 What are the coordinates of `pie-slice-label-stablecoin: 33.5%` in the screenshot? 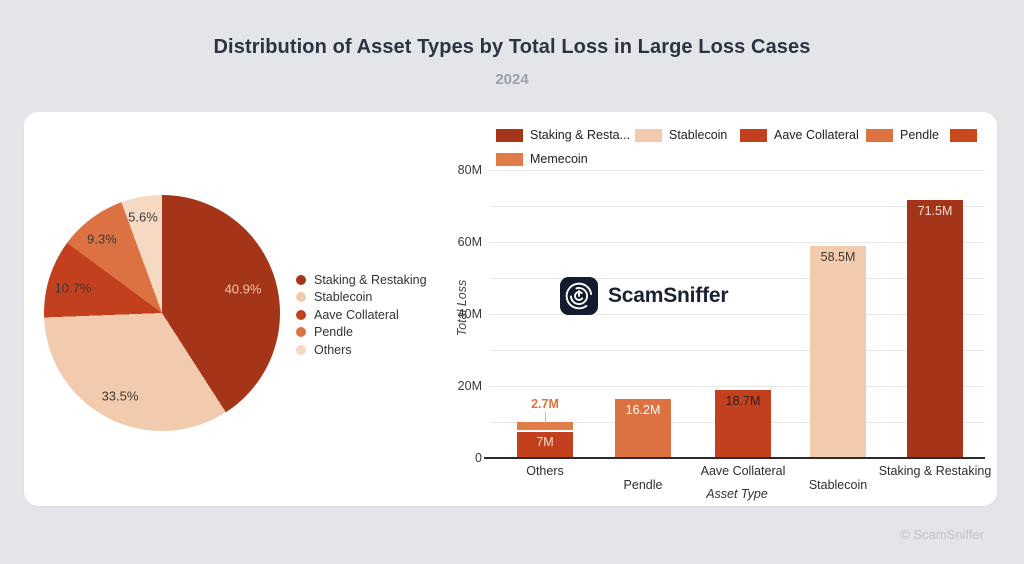 It's located at (120, 396).